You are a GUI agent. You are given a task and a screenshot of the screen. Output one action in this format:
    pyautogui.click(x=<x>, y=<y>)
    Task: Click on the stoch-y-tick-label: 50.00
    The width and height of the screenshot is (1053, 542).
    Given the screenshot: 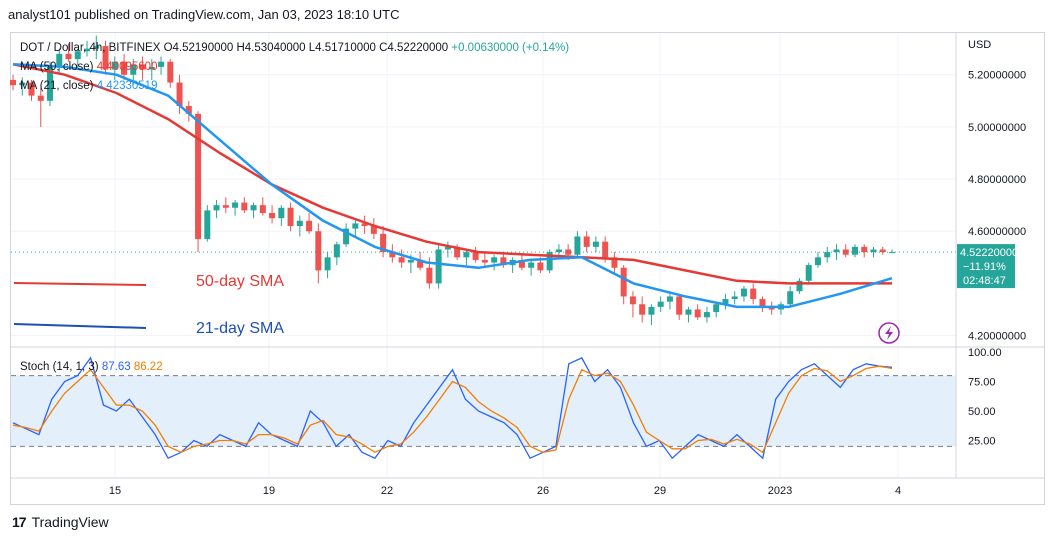 What is the action you would take?
    pyautogui.click(x=982, y=412)
    